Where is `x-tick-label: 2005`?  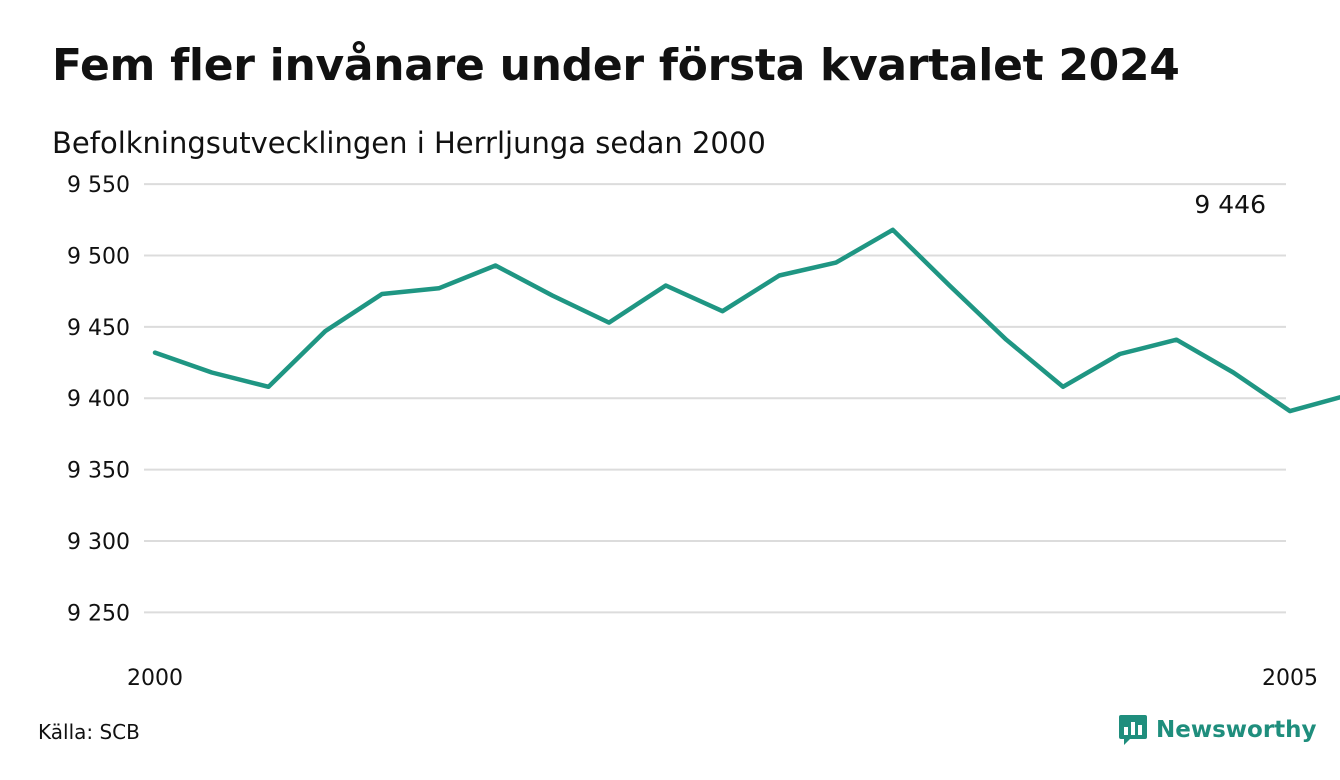 x-tick-label: 2005 is located at coordinates (1290, 678).